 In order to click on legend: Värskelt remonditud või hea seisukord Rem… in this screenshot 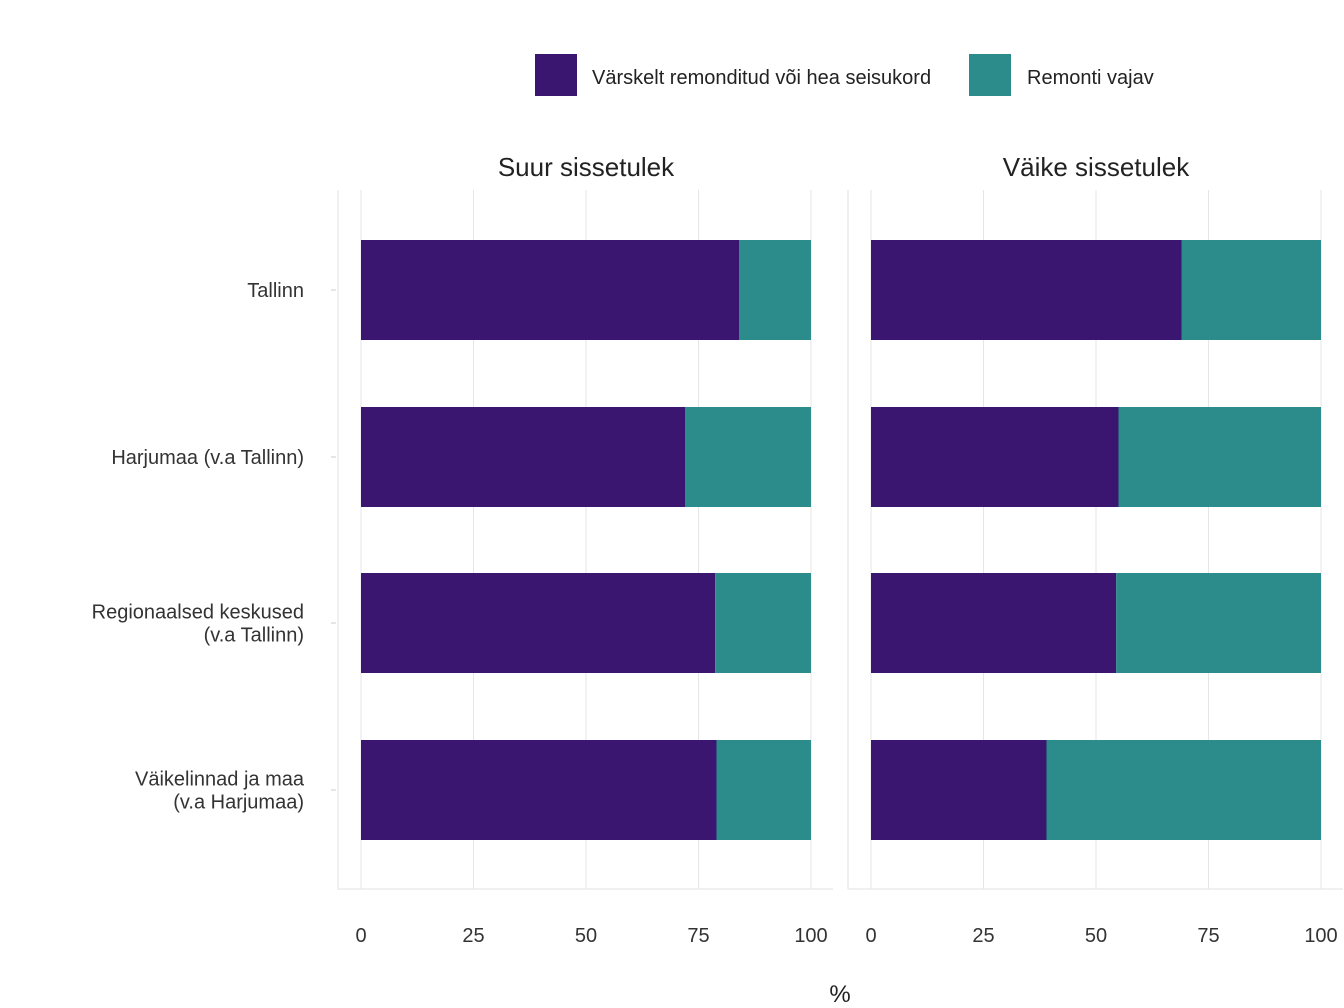, I will do `click(844, 75)`.